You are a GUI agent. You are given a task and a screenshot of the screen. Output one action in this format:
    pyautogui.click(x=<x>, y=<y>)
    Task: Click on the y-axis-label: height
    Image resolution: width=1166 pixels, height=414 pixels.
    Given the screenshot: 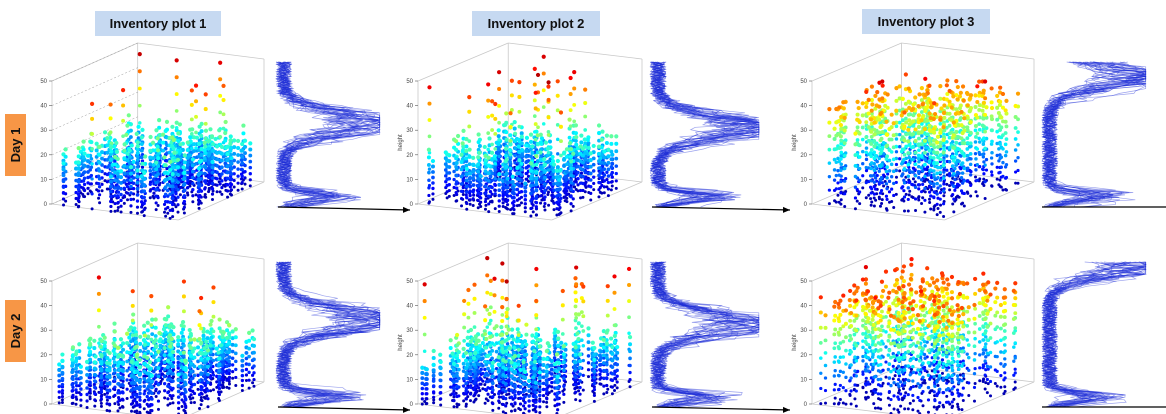 What is the action you would take?
    pyautogui.click(x=795, y=142)
    